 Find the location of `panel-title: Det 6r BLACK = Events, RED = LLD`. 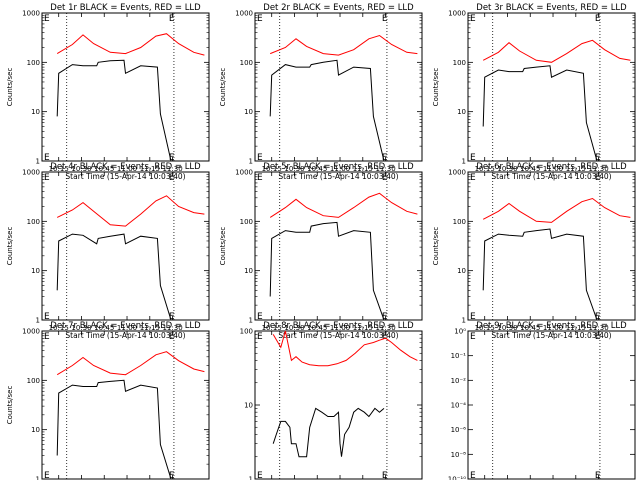

panel-title: Det 6r BLACK = Events, RED = LLD is located at coordinates (551, 167).